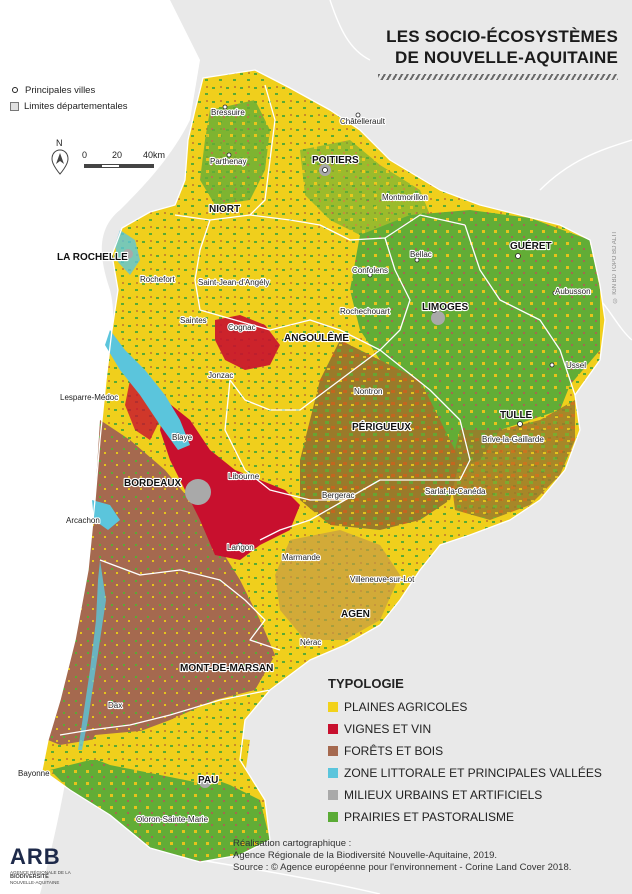  What do you see at coordinates (576, 365) in the screenshot?
I see `city-label-ussel: Ussel` at bounding box center [576, 365].